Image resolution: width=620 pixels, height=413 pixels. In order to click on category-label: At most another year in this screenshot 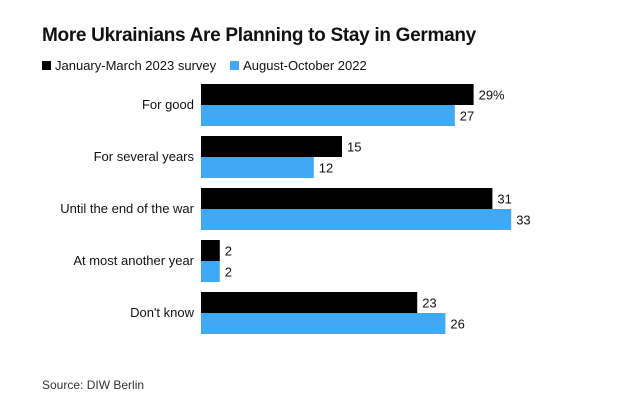, I will do `click(133, 260)`.